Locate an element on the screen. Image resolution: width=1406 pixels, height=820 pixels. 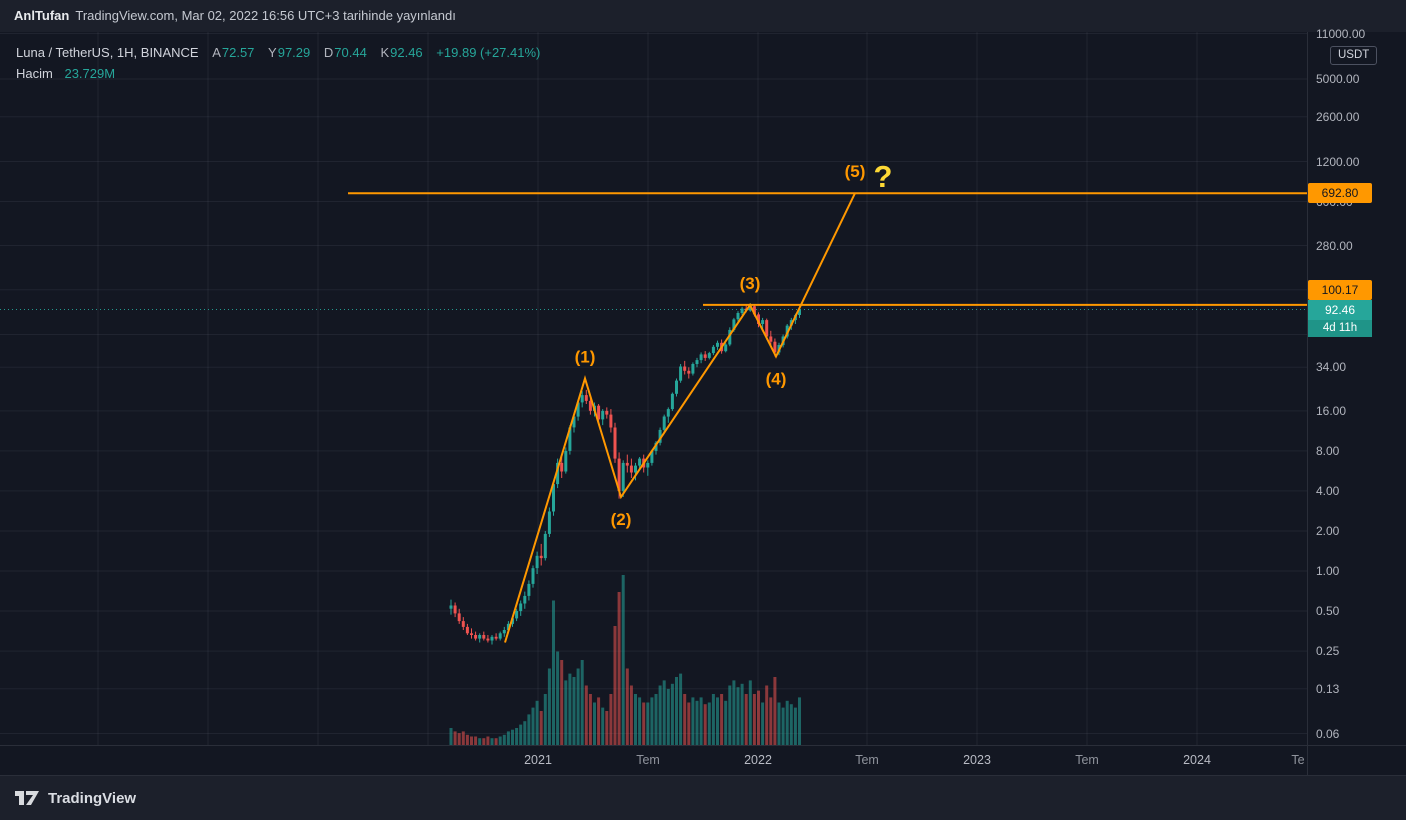
price-axis-label: 2.00 is located at coordinates (1328, 531).